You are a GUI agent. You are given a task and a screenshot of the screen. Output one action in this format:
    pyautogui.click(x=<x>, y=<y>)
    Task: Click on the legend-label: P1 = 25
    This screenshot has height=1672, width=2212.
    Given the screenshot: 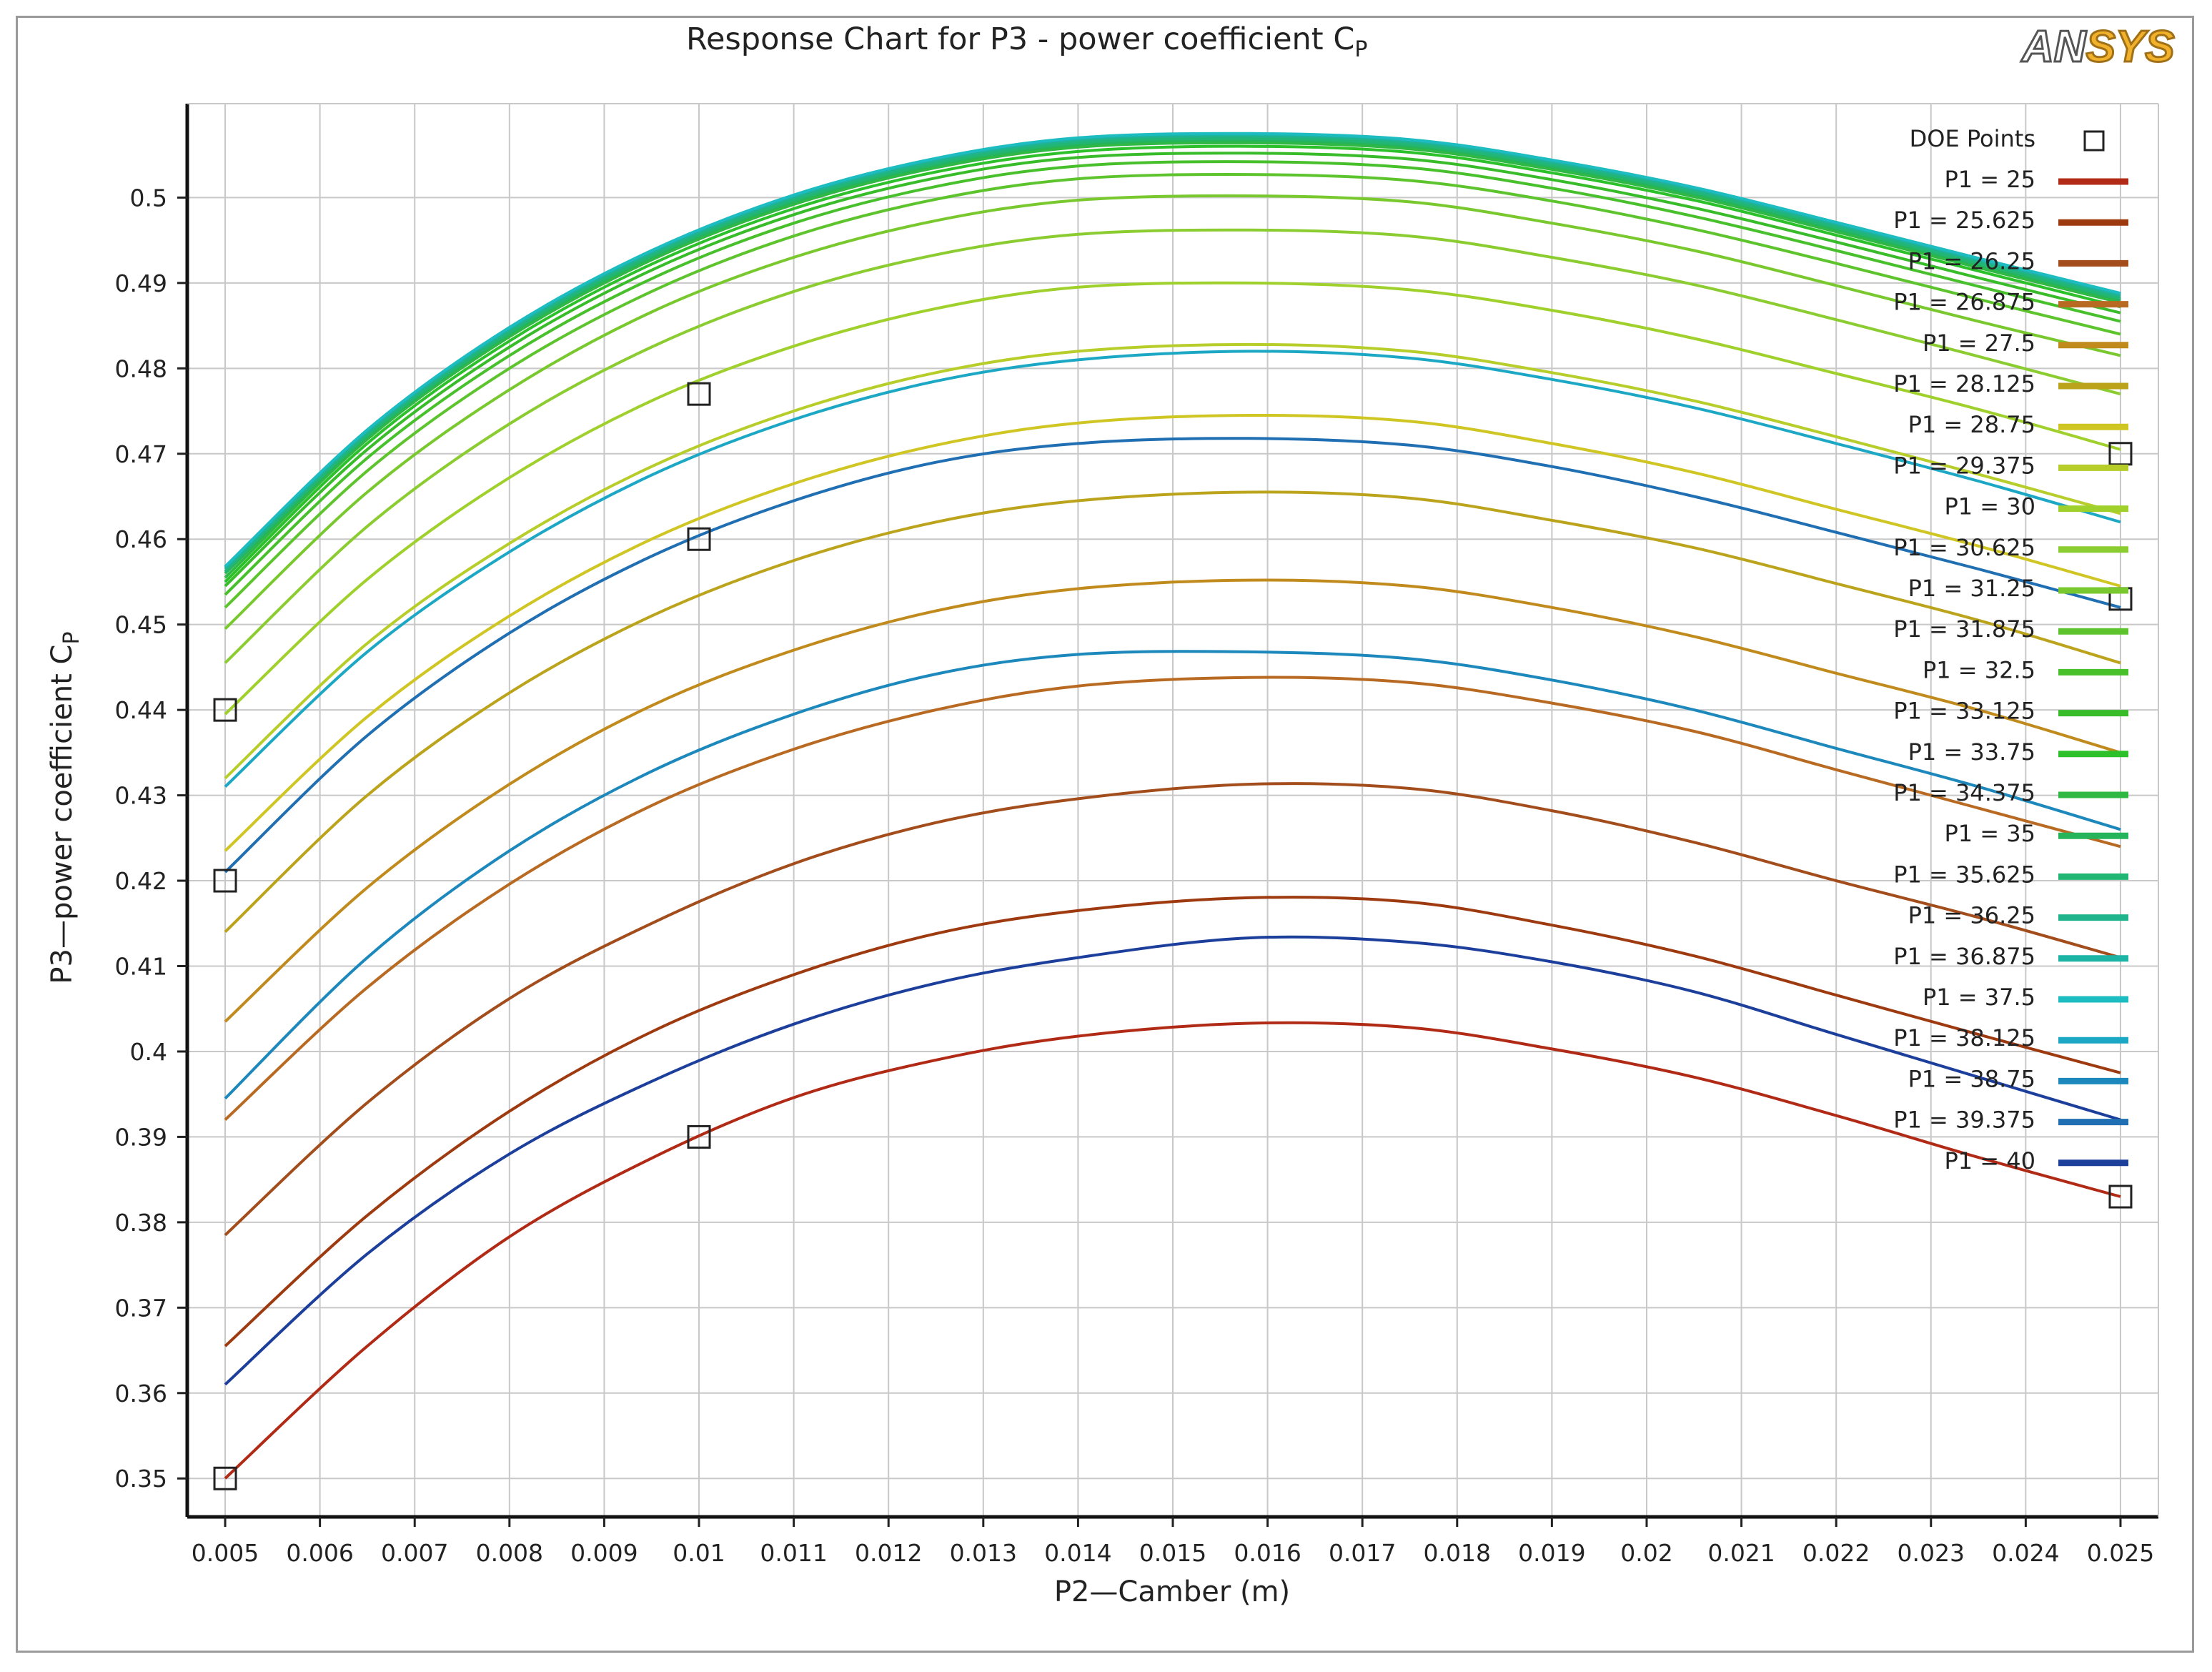 What is the action you would take?
    pyautogui.click(x=1989, y=179)
    